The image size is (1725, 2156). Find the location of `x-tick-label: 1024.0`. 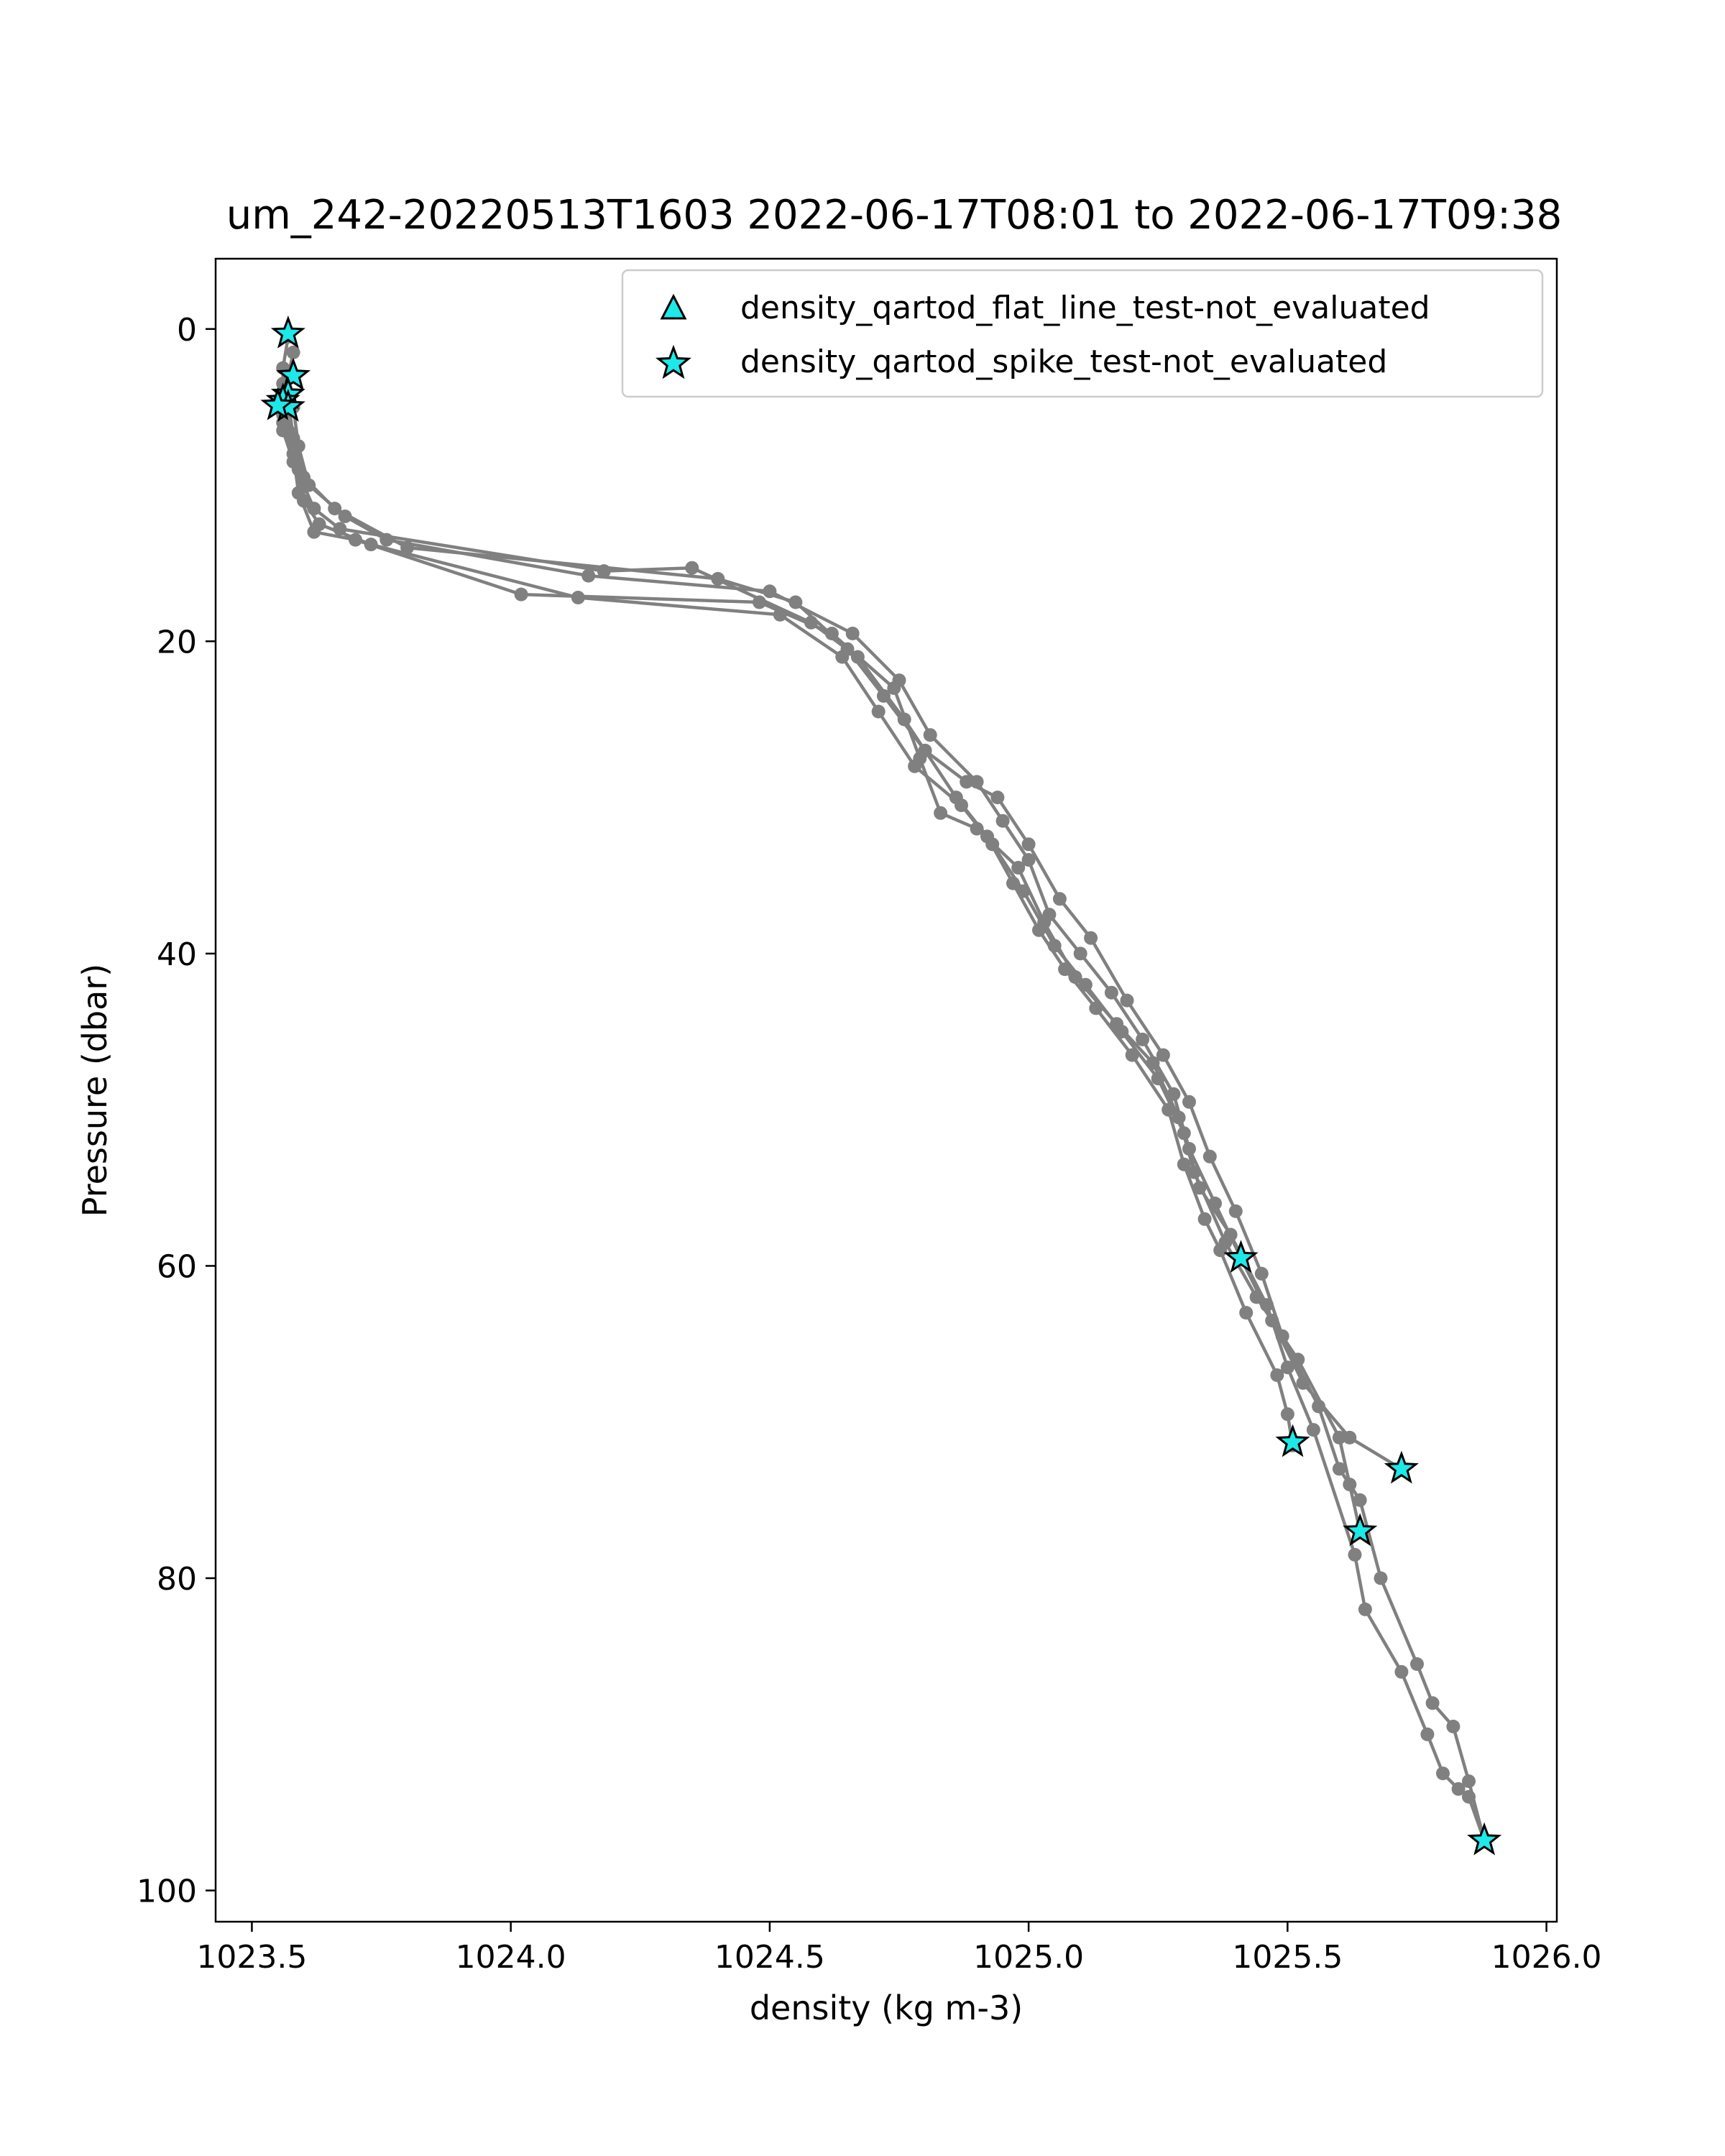

x-tick-label: 1024.0 is located at coordinates (511, 1958).